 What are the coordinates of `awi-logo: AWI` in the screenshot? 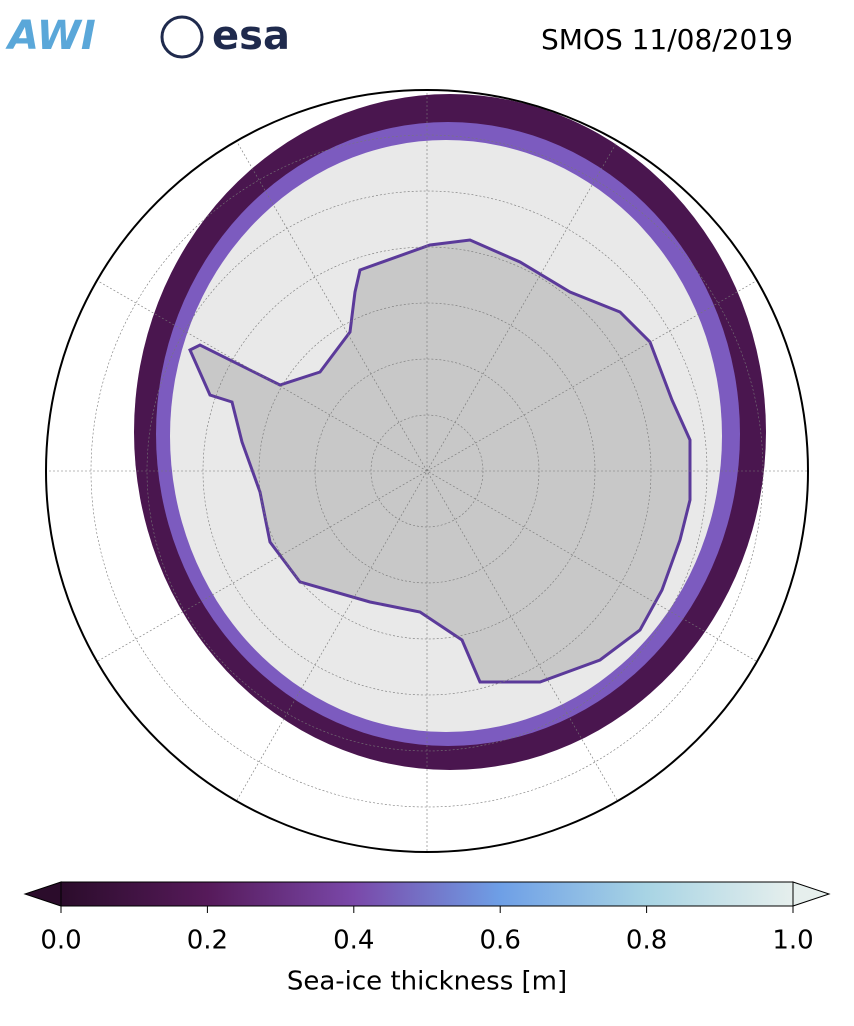 It's located at (50, 36).